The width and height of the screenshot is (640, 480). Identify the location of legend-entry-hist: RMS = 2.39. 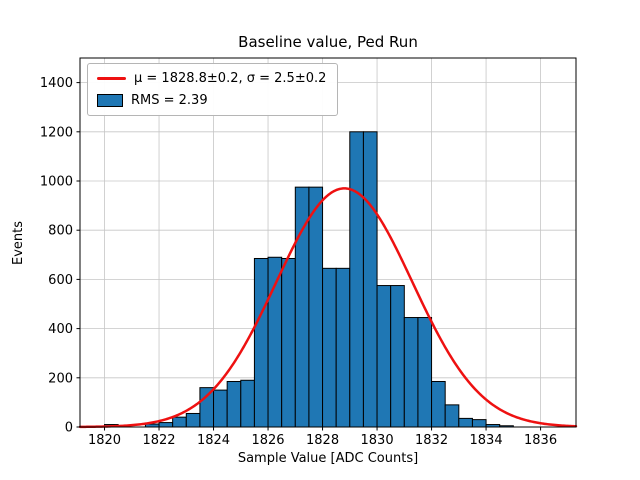
(211, 100).